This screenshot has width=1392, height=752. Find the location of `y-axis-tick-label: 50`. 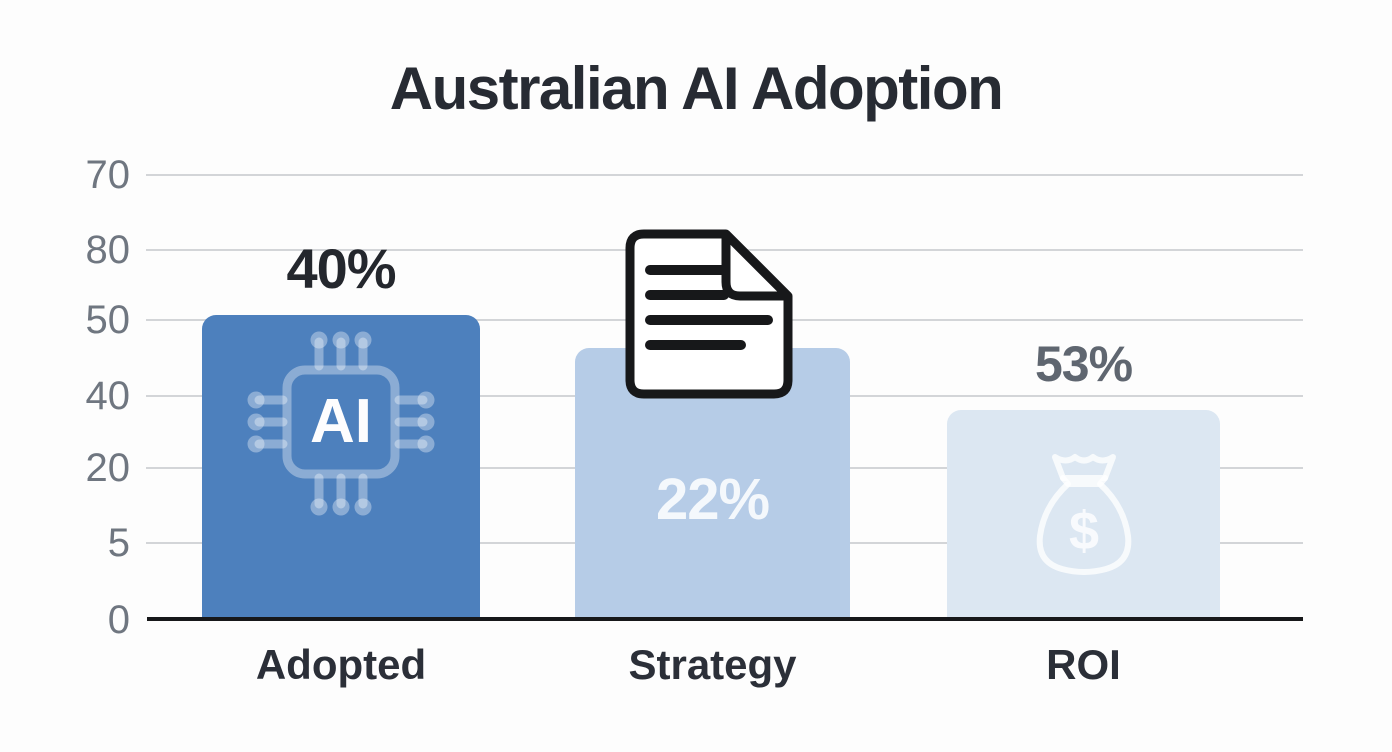

y-axis-tick-label: 50 is located at coordinates (108, 320).